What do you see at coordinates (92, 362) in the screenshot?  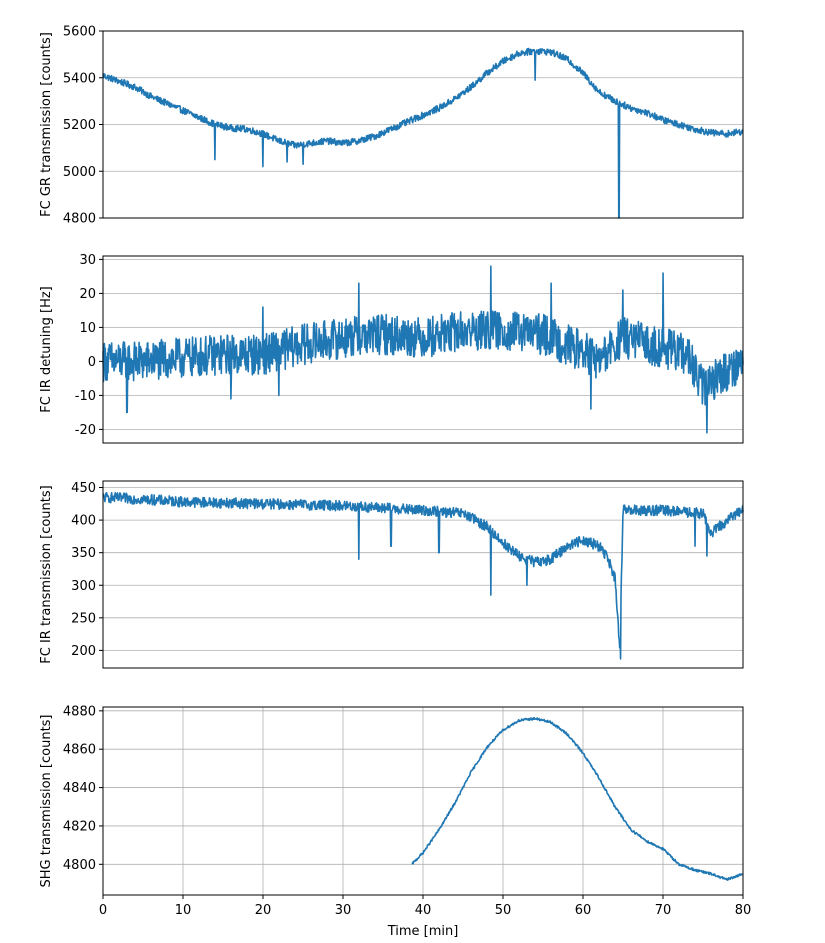 I see `y-tick-label: 0` at bounding box center [92, 362].